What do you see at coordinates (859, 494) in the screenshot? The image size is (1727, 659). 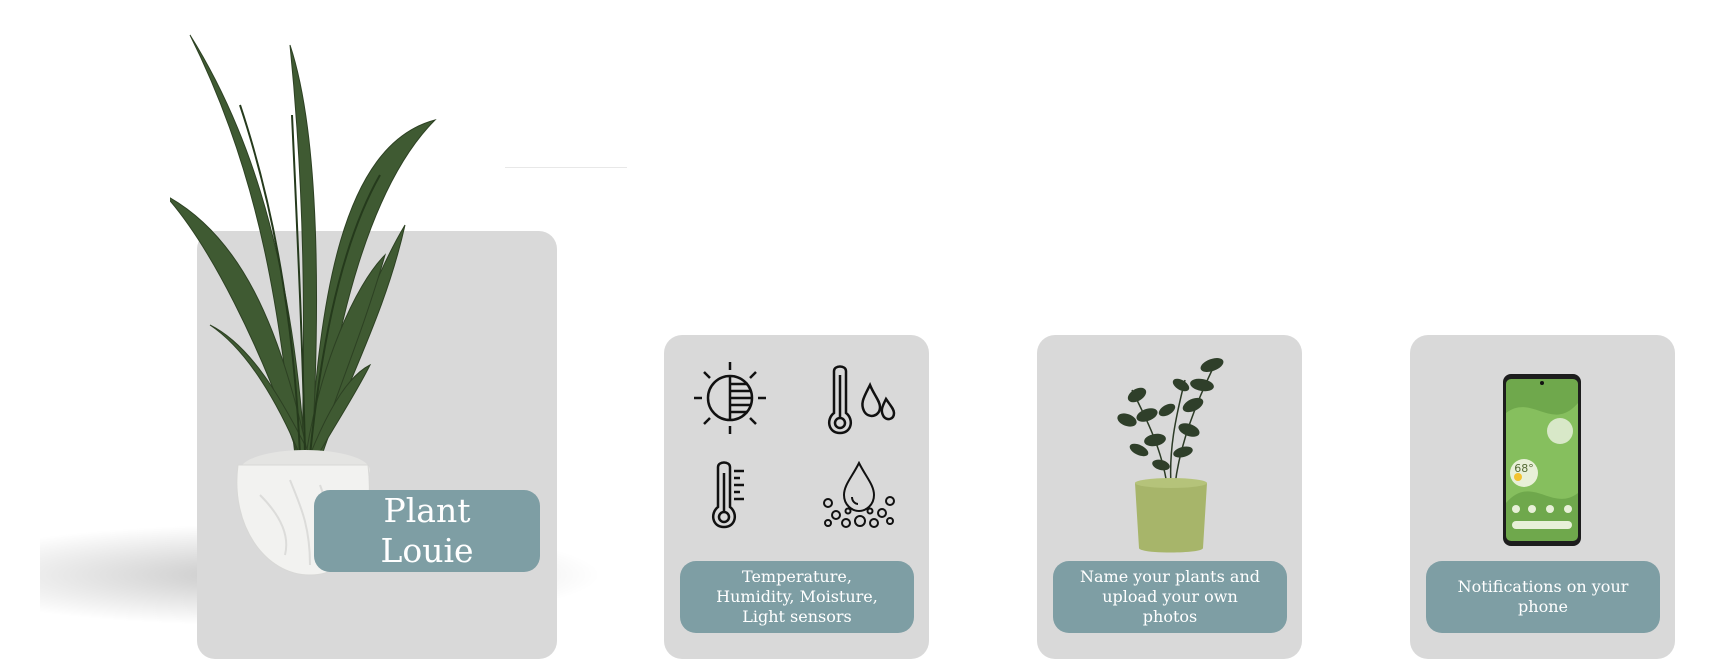 I see `moisture-drop-icon` at bounding box center [859, 494].